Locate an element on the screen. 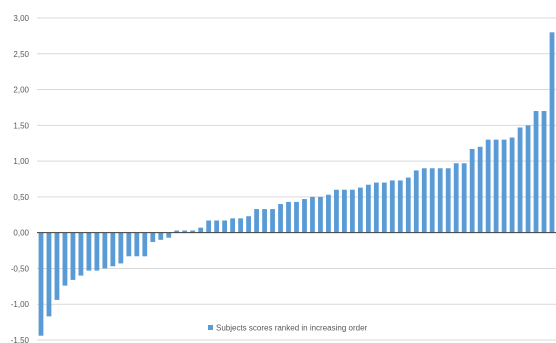  y-tick-label: -0,50 is located at coordinates (20, 268).